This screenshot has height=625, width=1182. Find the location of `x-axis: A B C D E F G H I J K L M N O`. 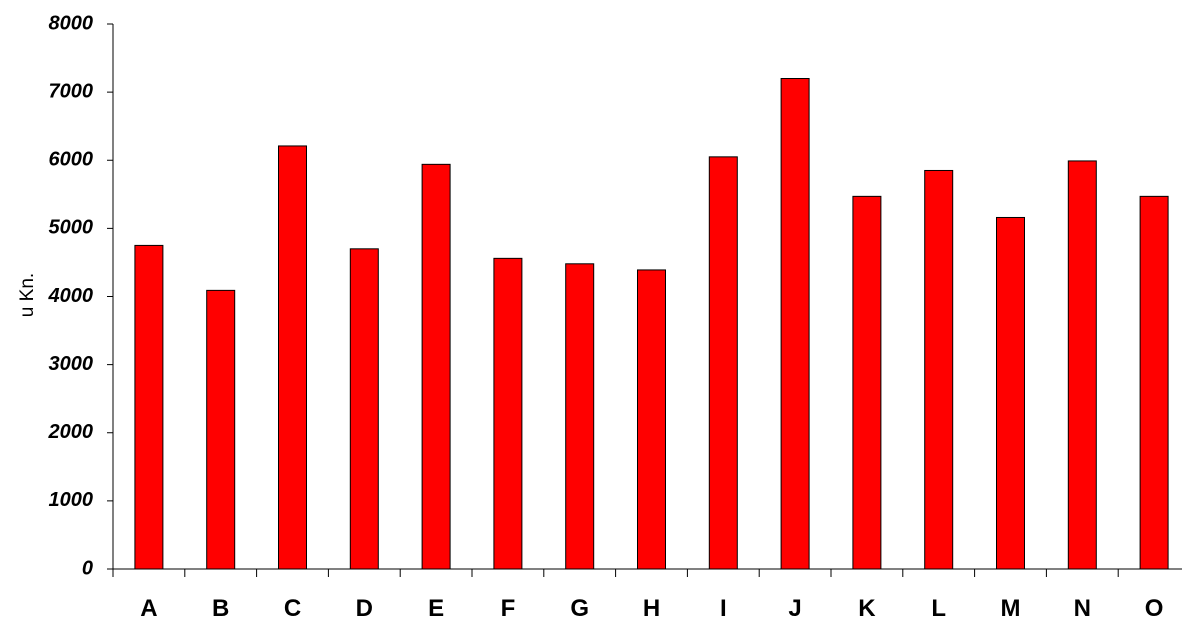

x-axis: A B C D E F G H I J K L M N O is located at coordinates (647, 595).